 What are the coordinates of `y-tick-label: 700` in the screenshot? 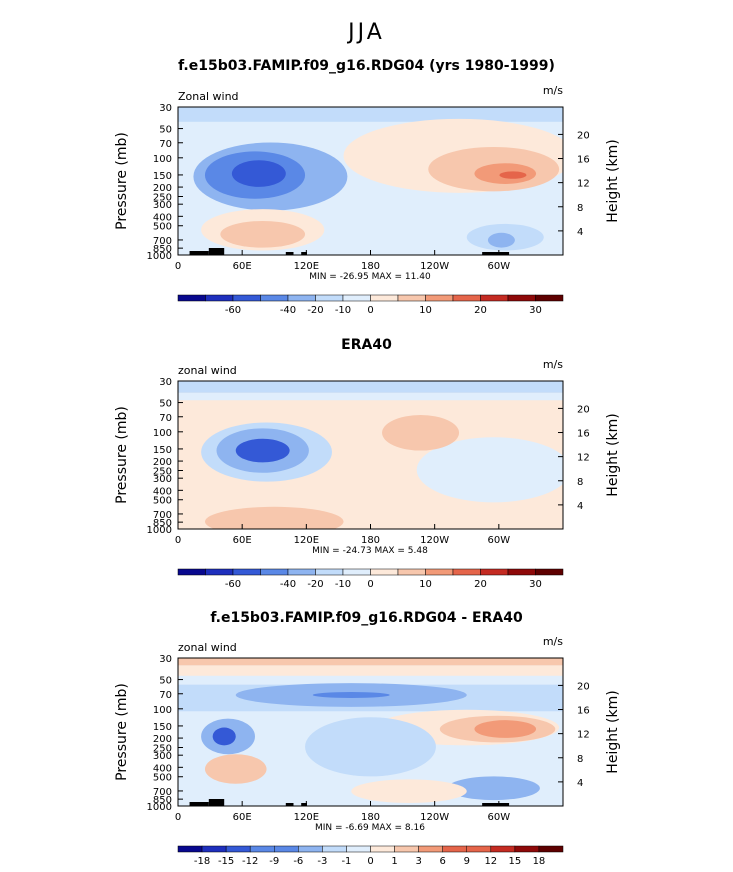 It's located at (162, 515).